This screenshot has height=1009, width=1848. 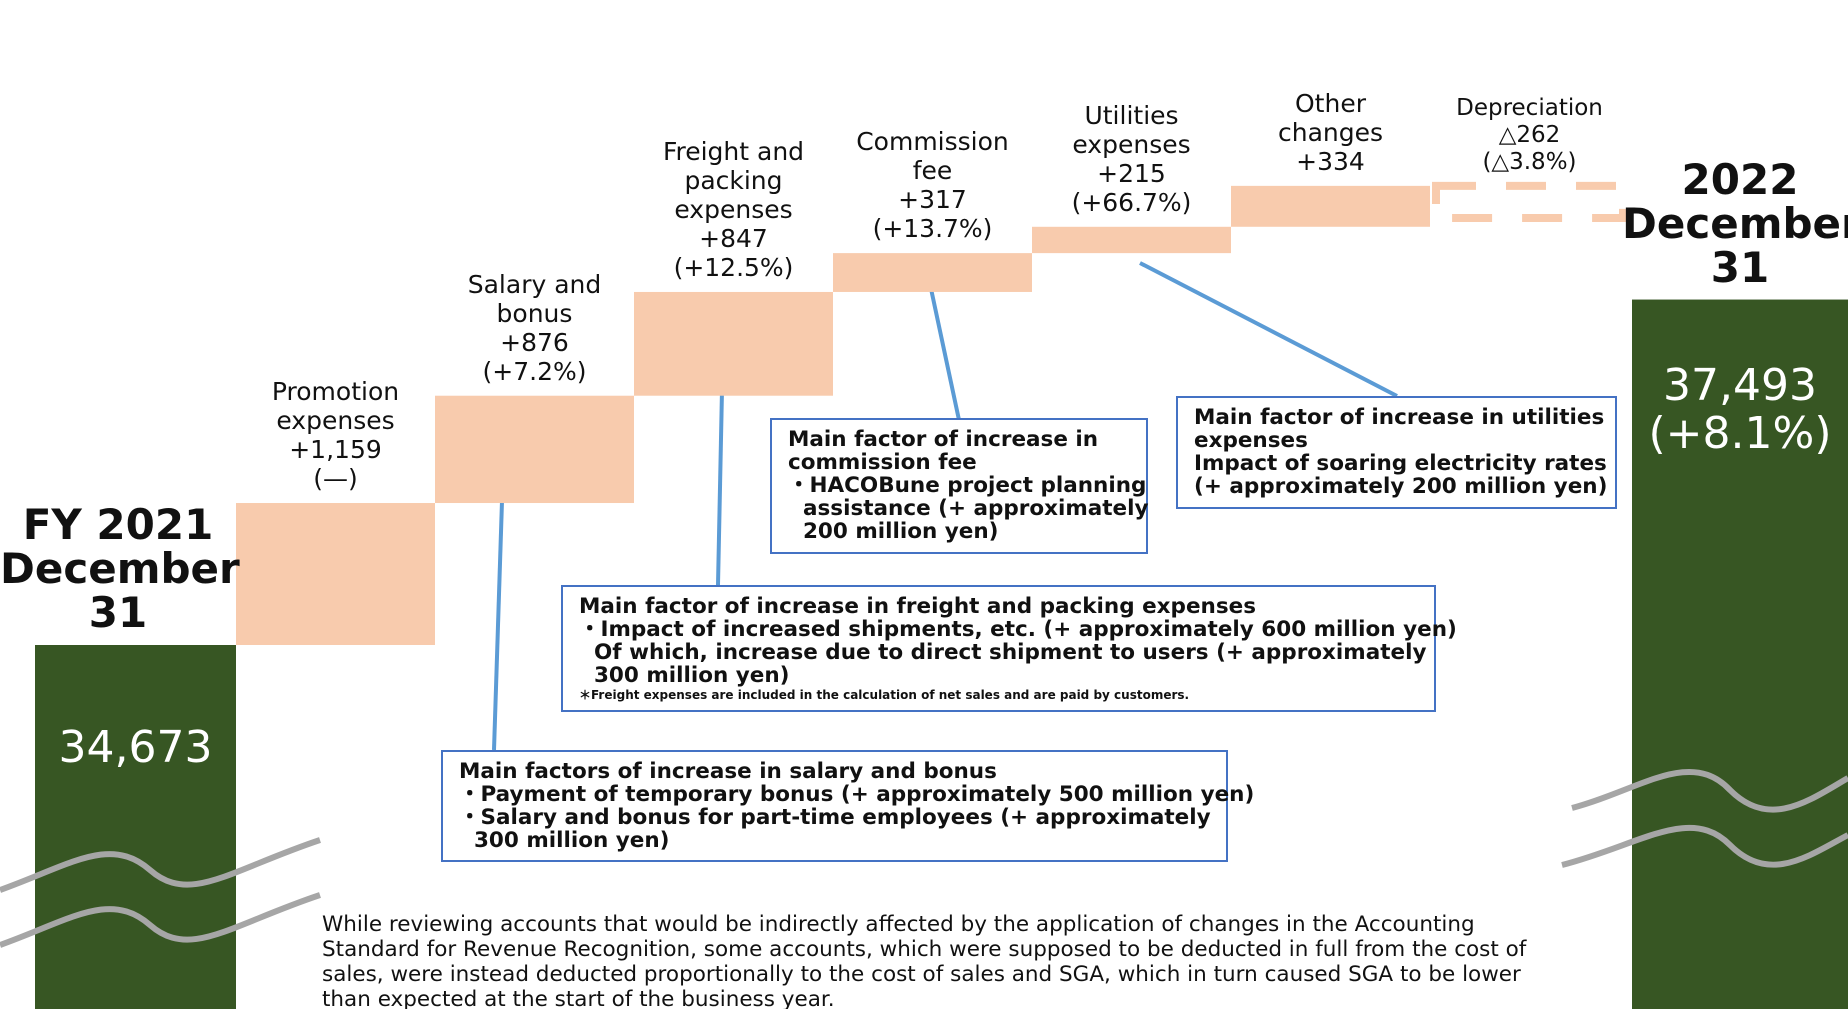 What do you see at coordinates (1740, 654) in the screenshot?
I see `end-bar` at bounding box center [1740, 654].